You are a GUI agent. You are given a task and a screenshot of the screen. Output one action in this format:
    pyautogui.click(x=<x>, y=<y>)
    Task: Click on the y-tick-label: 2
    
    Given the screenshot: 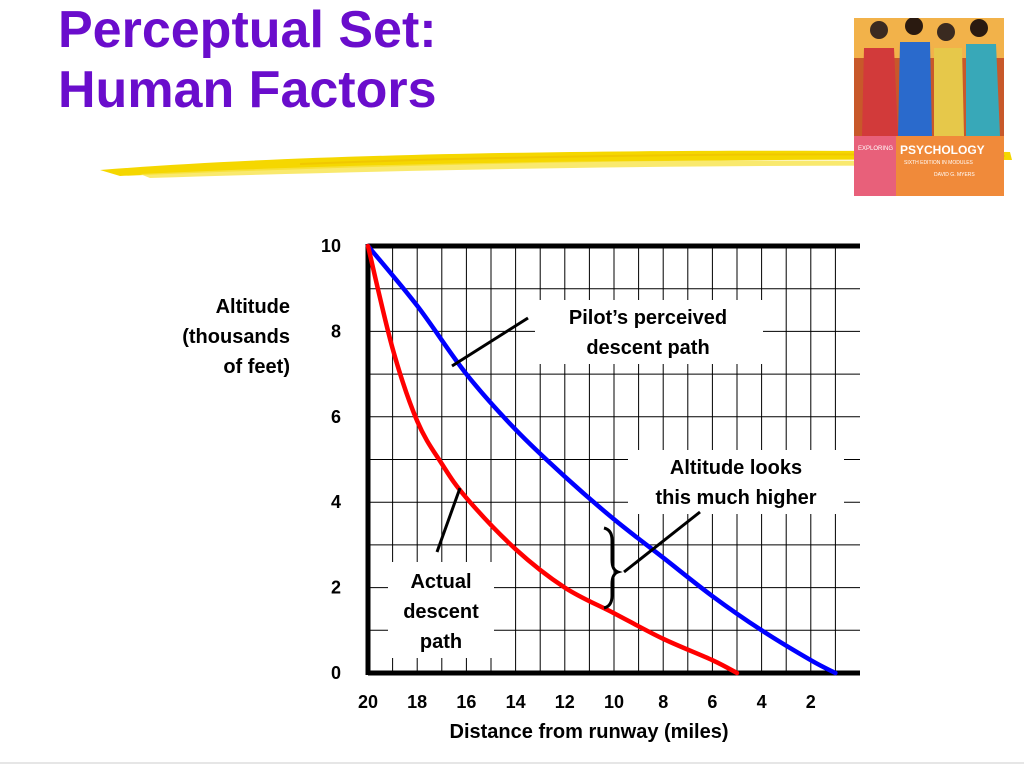 What is the action you would take?
    pyautogui.click(x=336, y=588)
    